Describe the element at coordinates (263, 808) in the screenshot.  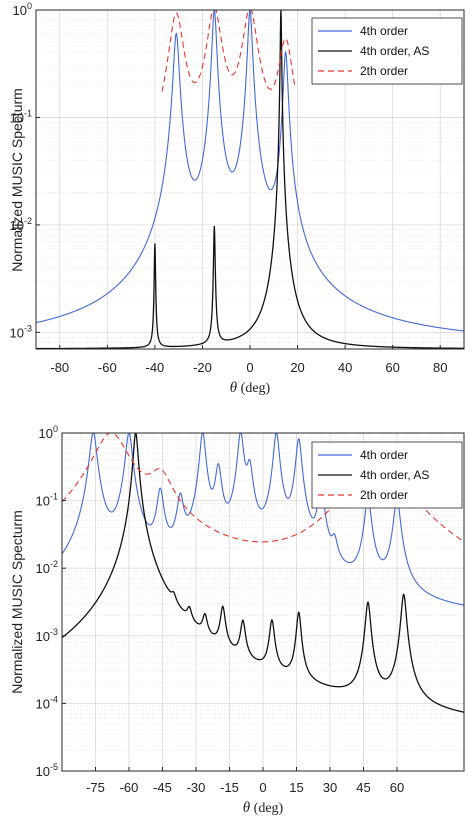
I see `chart2-x-axis-label: θ (deg)` at that location.